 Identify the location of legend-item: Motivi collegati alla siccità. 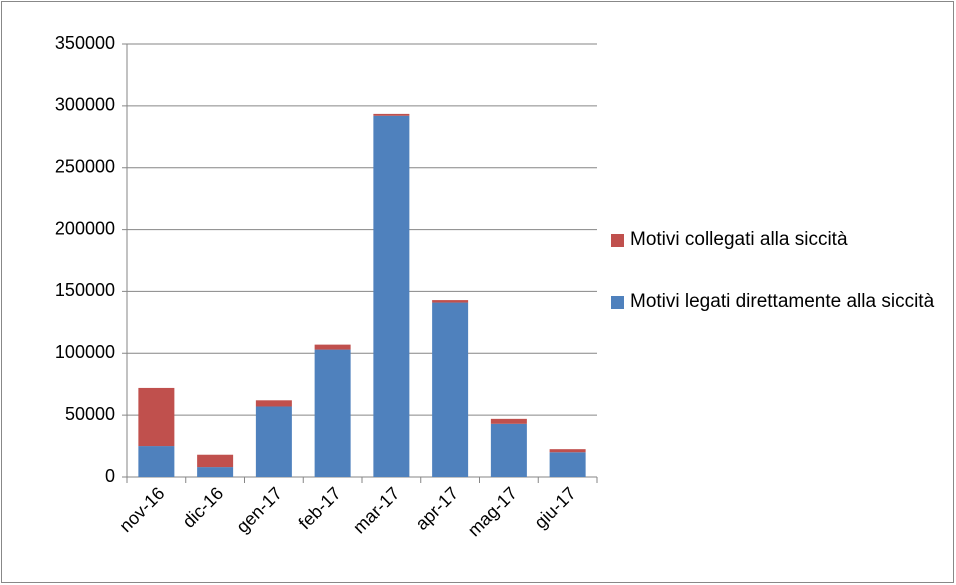
(776, 240).